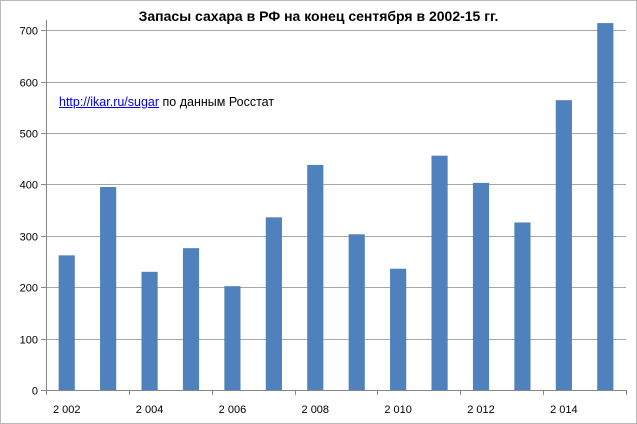 The width and height of the screenshot is (637, 424). What do you see at coordinates (150, 410) in the screenshot?
I see `x-tick-label: 2 004` at bounding box center [150, 410].